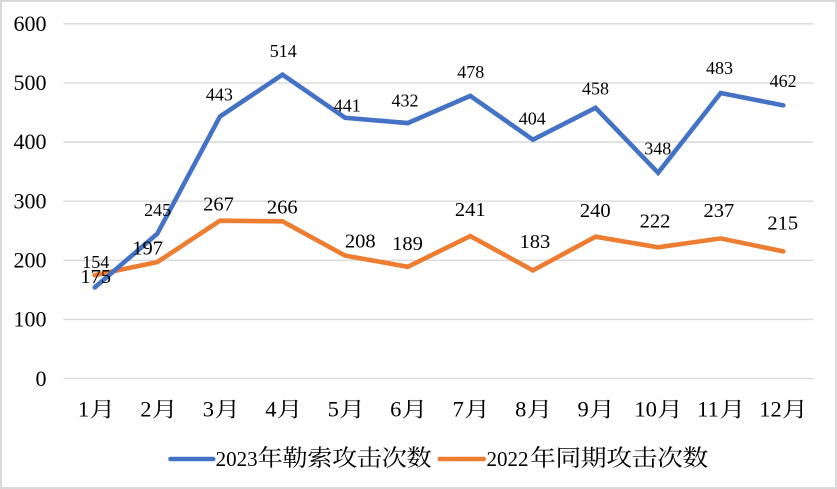  What do you see at coordinates (783, 81) in the screenshot?
I see `svg-text: 462` at bounding box center [783, 81].